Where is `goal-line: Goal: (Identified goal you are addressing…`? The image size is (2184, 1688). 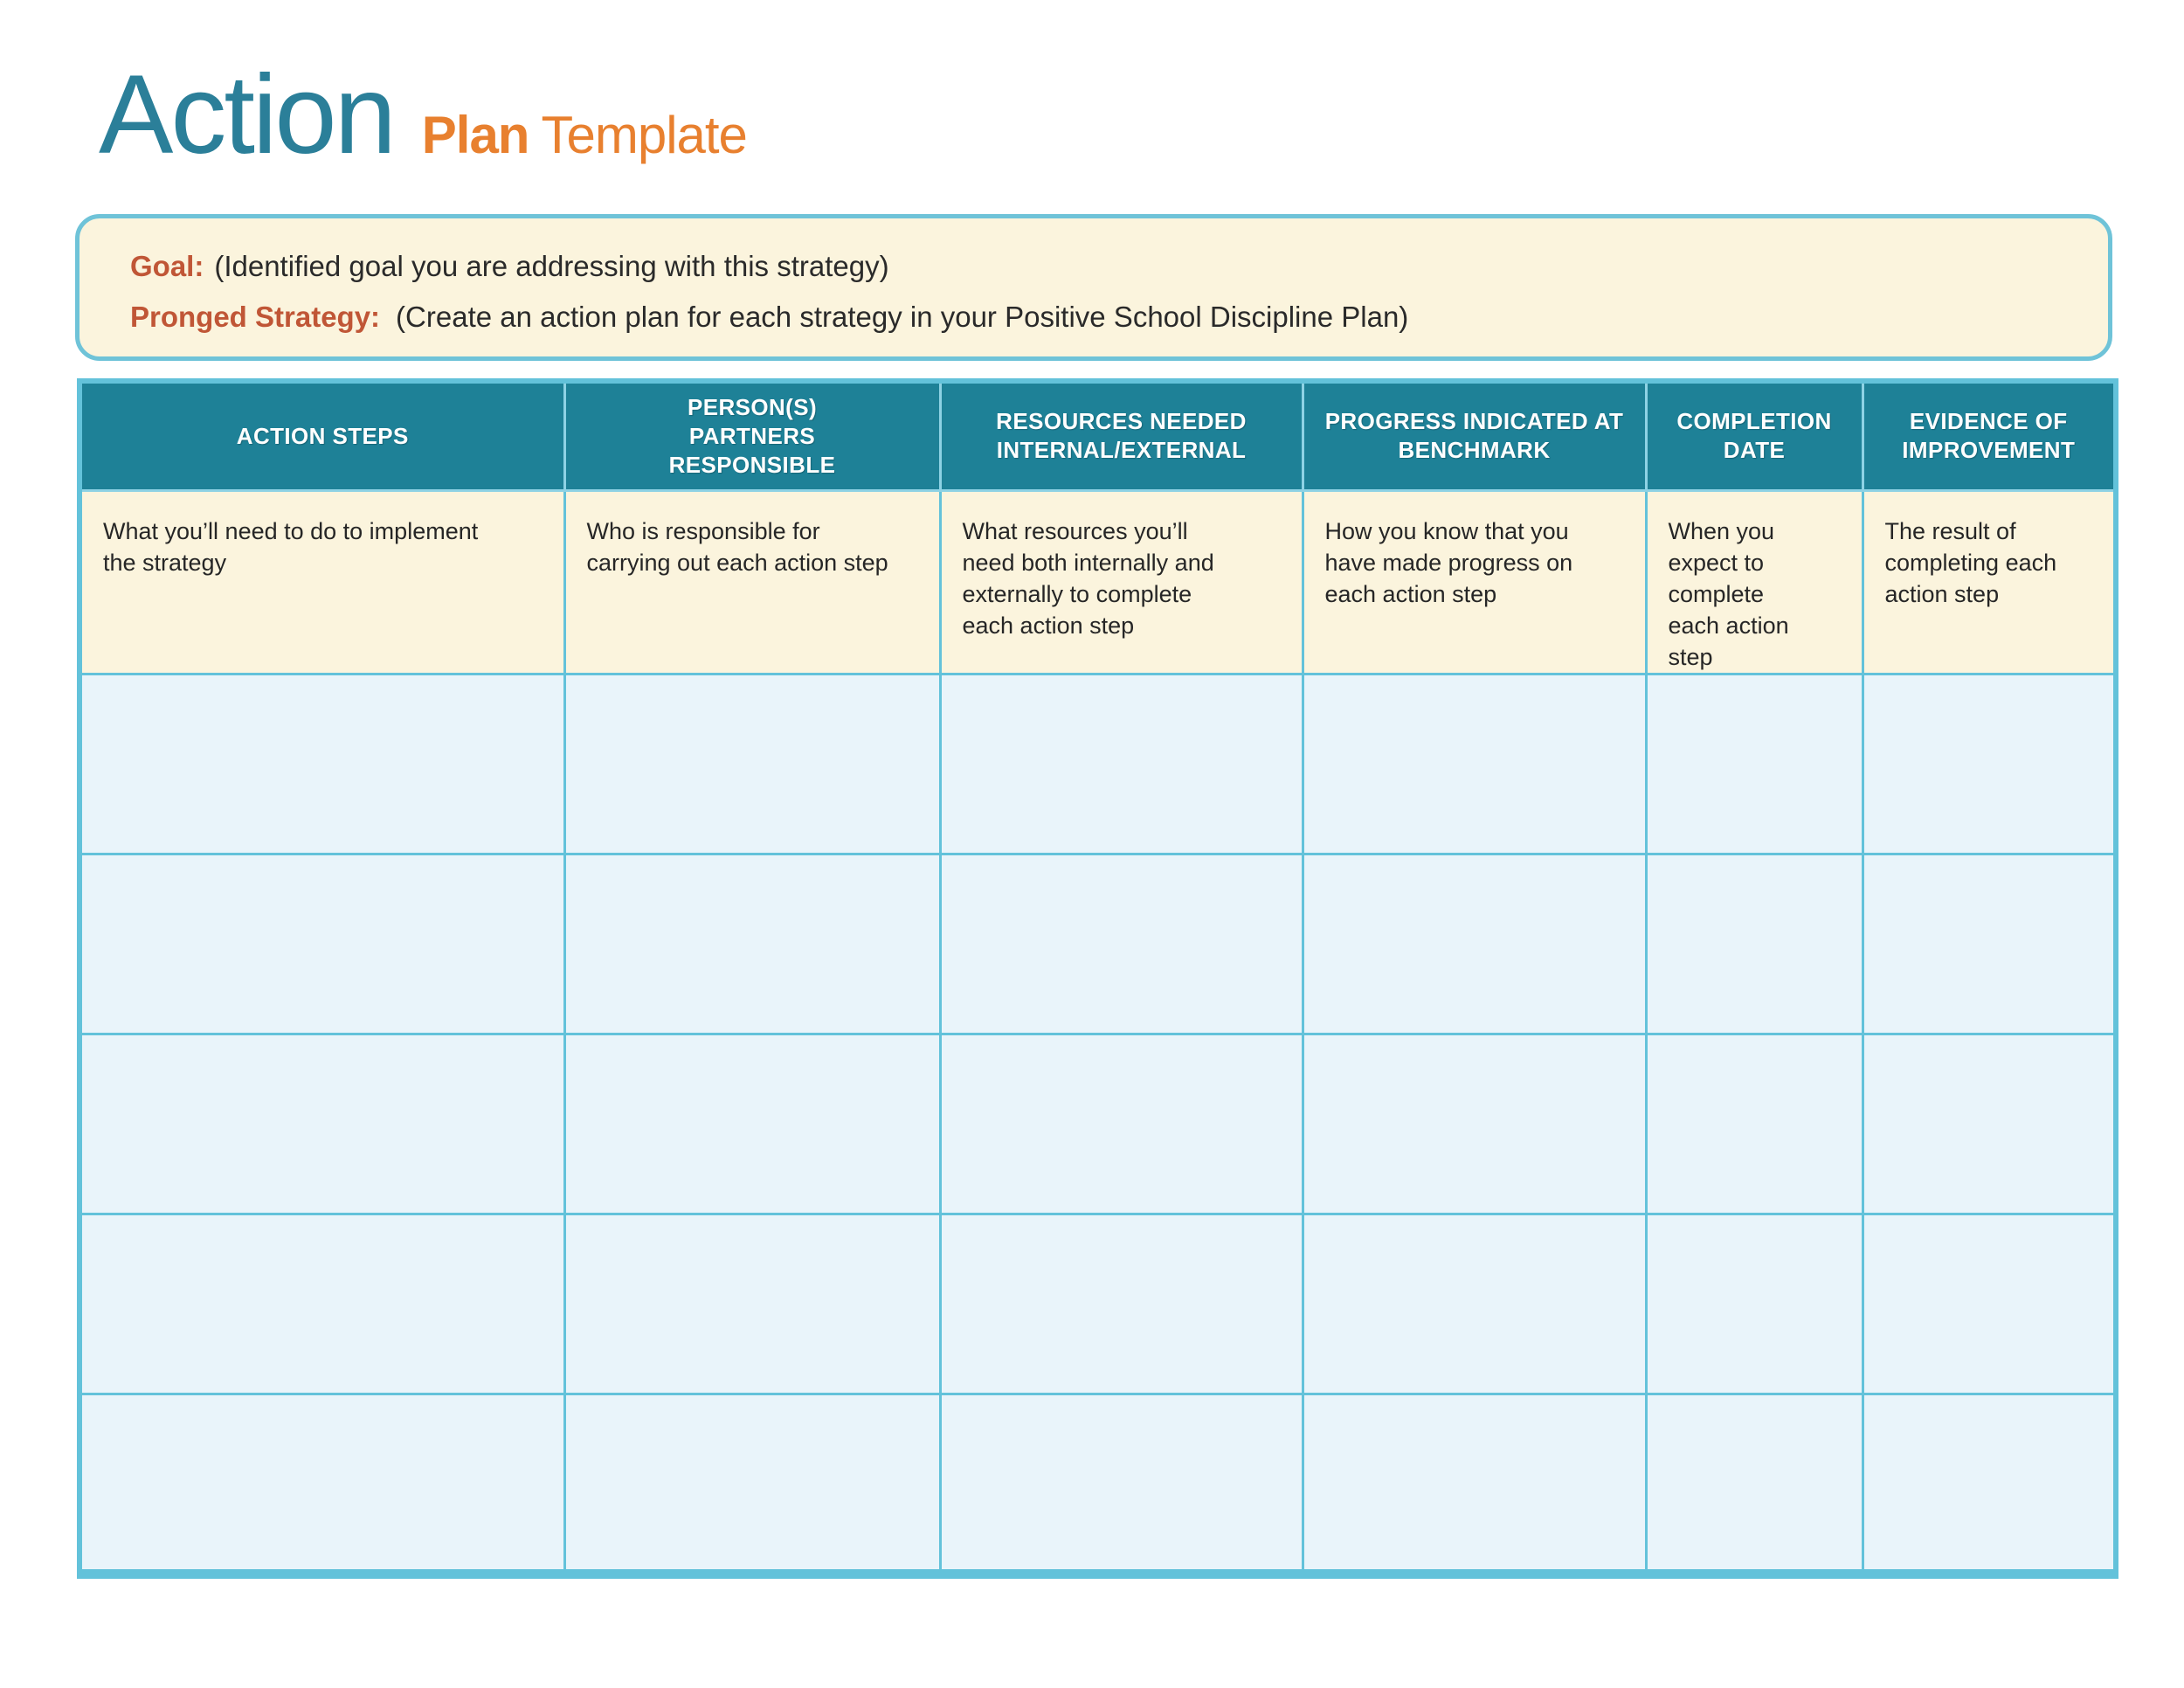 goal-line: Goal: (Identified goal you are addressing… is located at coordinates (1093, 266).